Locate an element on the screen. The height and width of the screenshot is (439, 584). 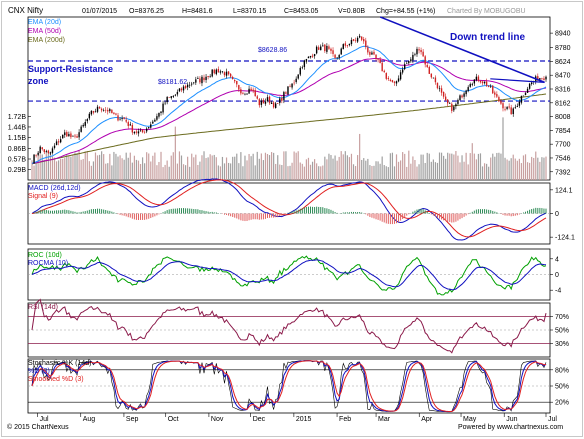
price-tick-label: 7700 is located at coordinates (563, 145).